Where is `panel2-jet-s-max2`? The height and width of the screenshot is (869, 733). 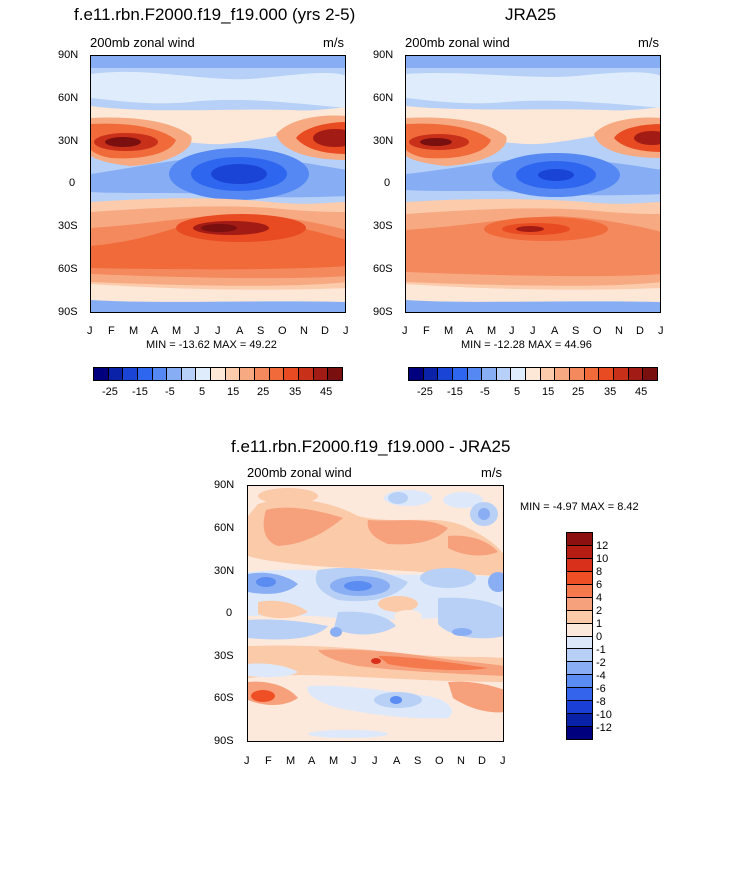 panel2-jet-s-max2 is located at coordinates (530, 229).